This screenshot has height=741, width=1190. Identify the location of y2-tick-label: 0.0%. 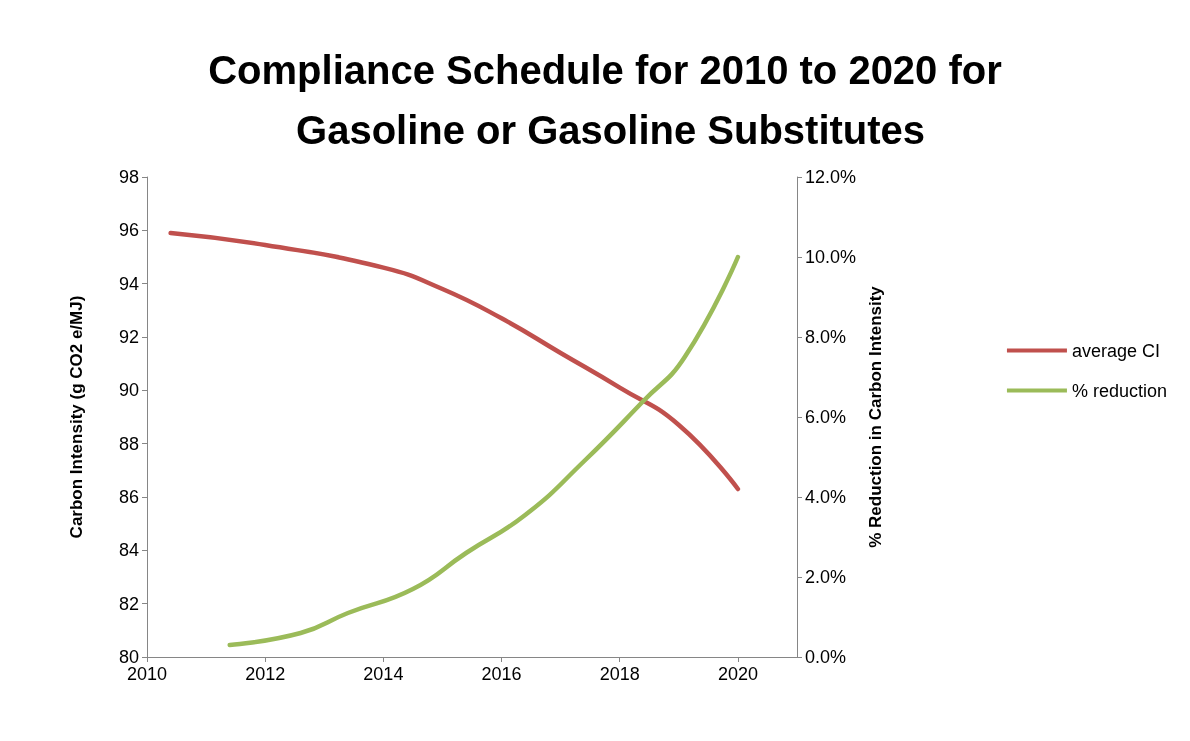
(826, 657).